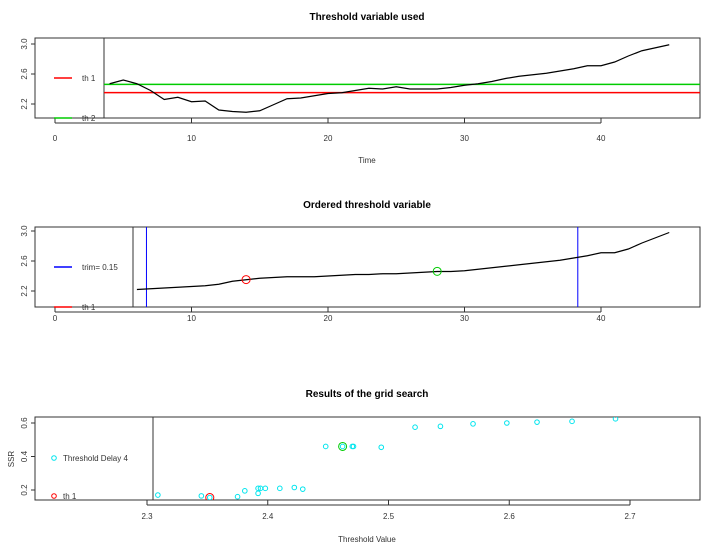 The width and height of the screenshot is (704, 547). Describe the element at coordinates (389, 516) in the screenshot. I see `x-tick-label: 2.5` at that location.